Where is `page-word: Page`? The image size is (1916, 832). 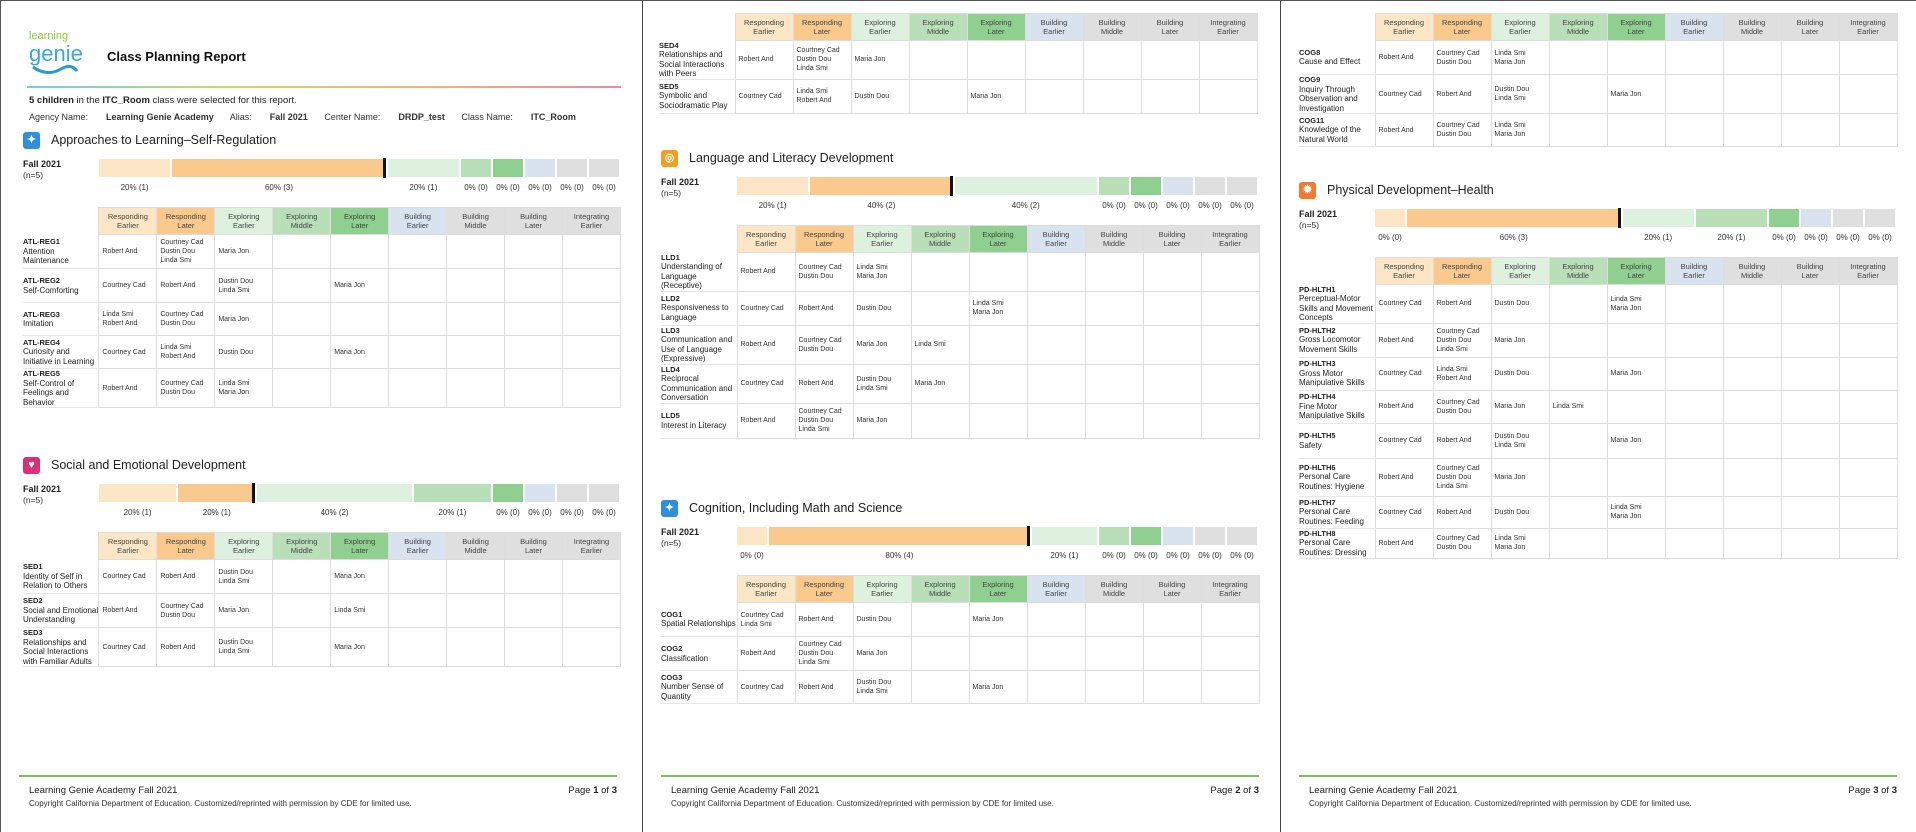
page-word: Page is located at coordinates (1859, 790).